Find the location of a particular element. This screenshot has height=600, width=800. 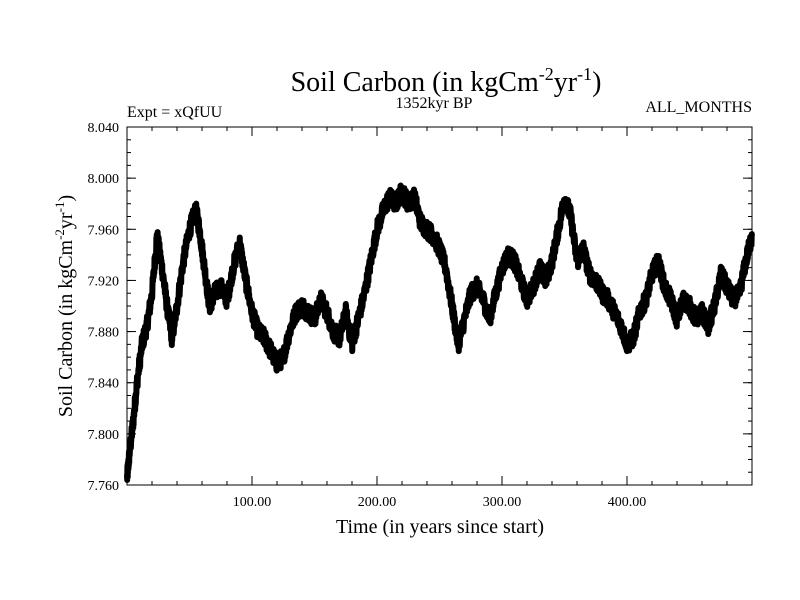

y-tick-label-0: 7.760 is located at coordinates (104, 486).